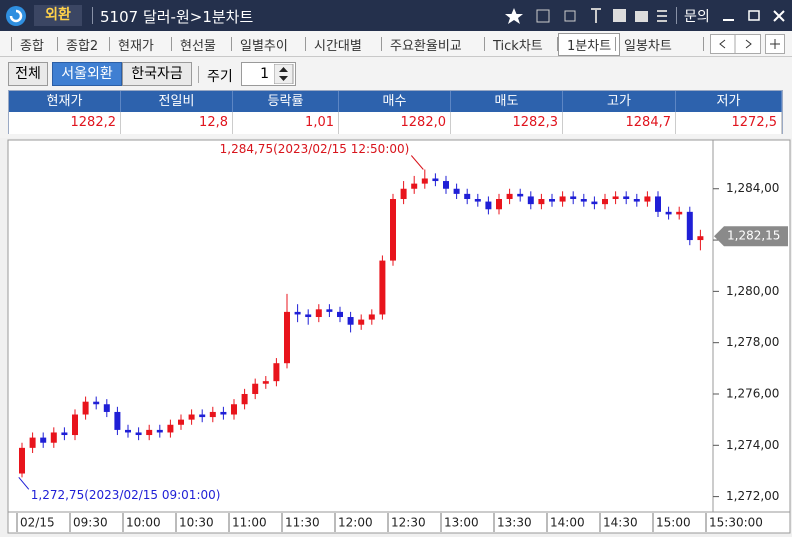 The image size is (792, 537). I want to click on filter-button: 서울외환, so click(87, 74).